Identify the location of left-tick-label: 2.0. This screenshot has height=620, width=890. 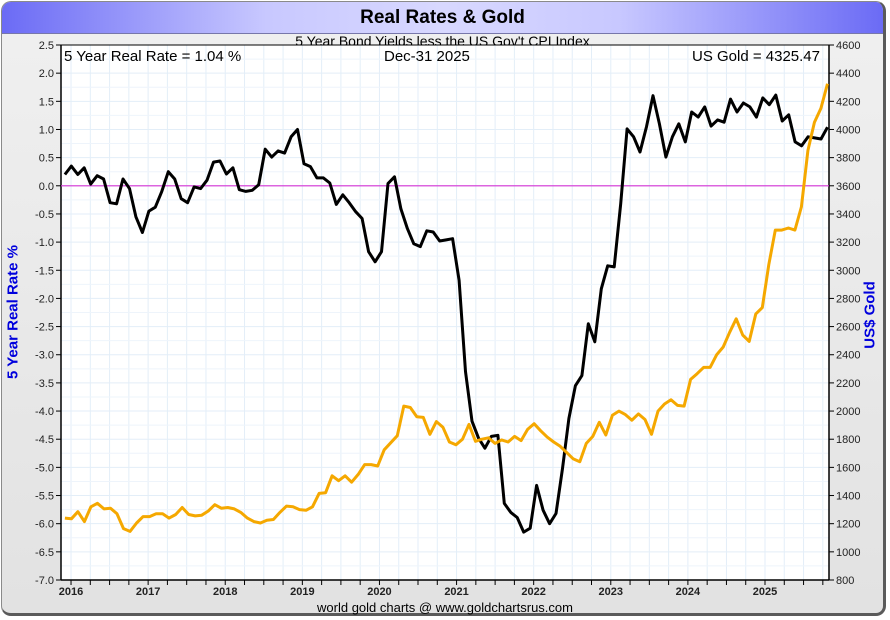
(46, 74).